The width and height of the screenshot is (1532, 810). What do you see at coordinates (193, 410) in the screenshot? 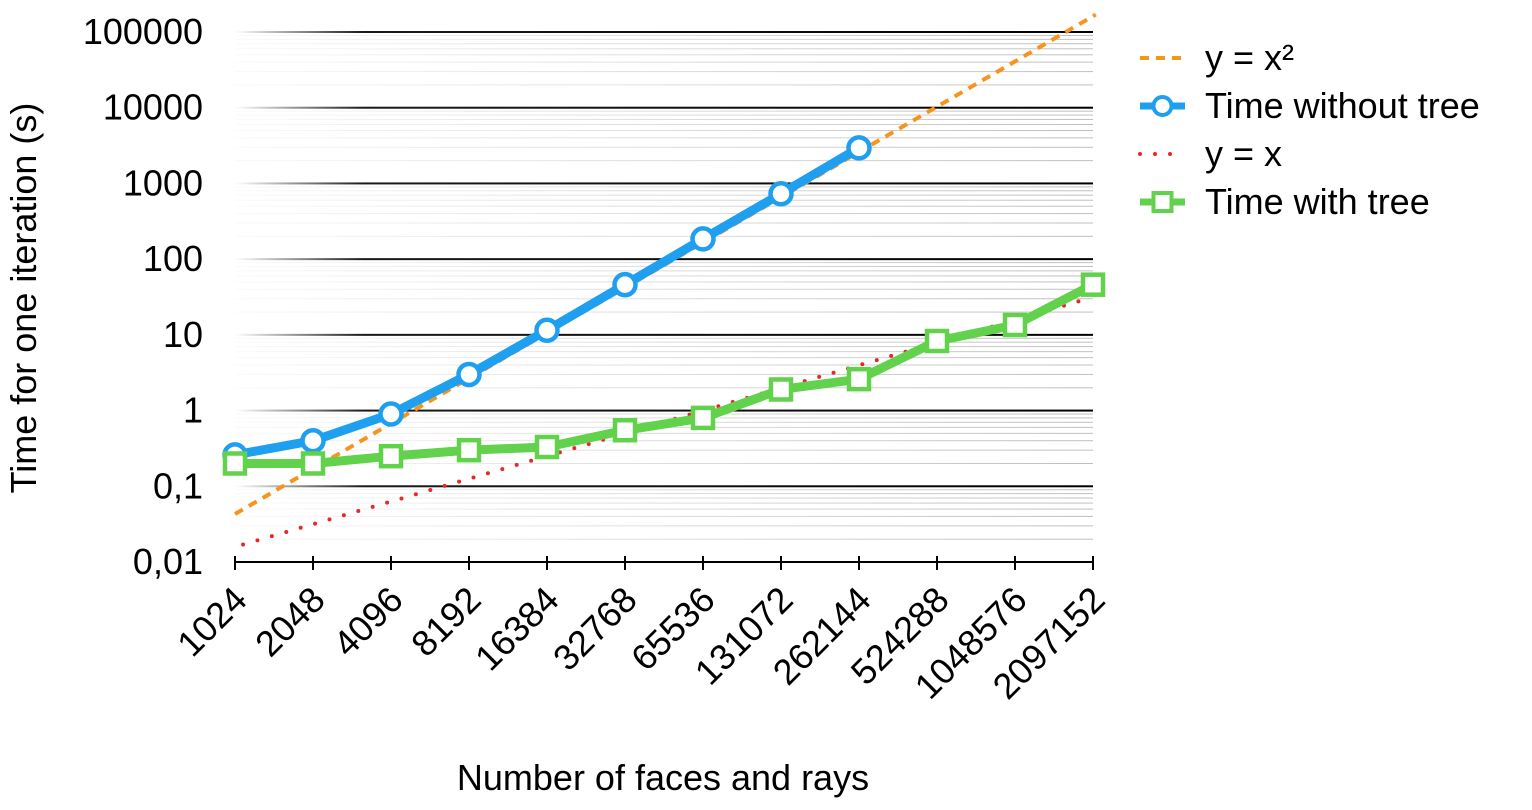
I see `y-tick-label: 1` at bounding box center [193, 410].